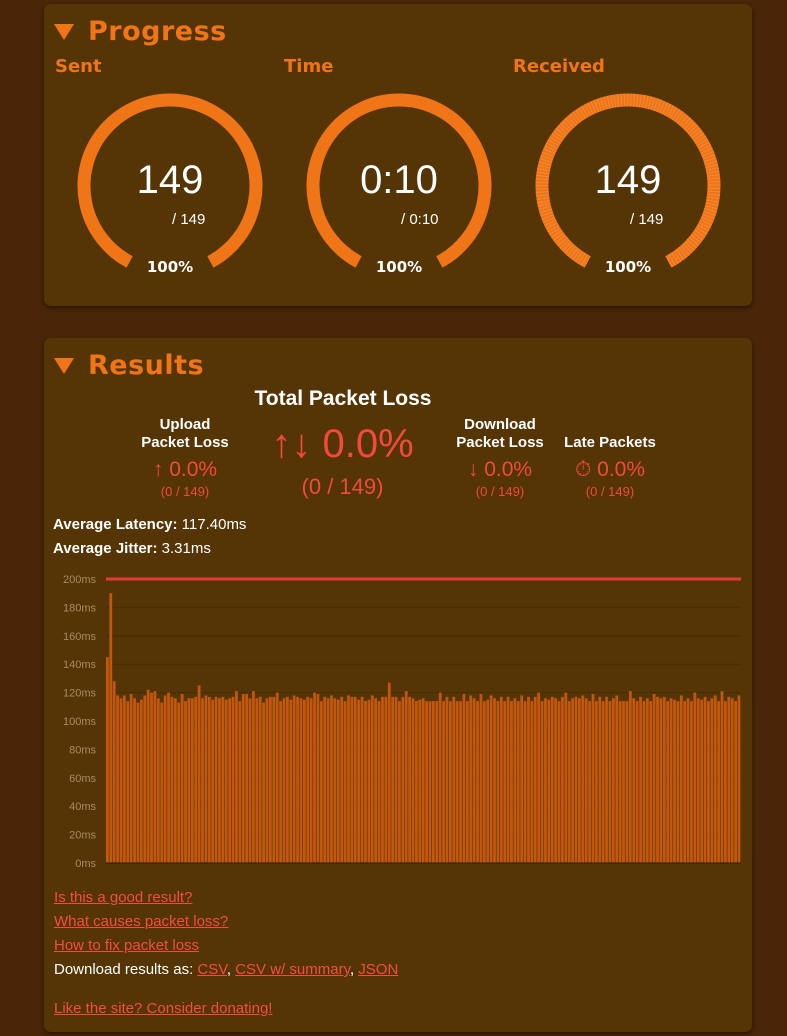  What do you see at coordinates (185, 469) in the screenshot?
I see `upload-loss-value: ↑ 0.0%` at bounding box center [185, 469].